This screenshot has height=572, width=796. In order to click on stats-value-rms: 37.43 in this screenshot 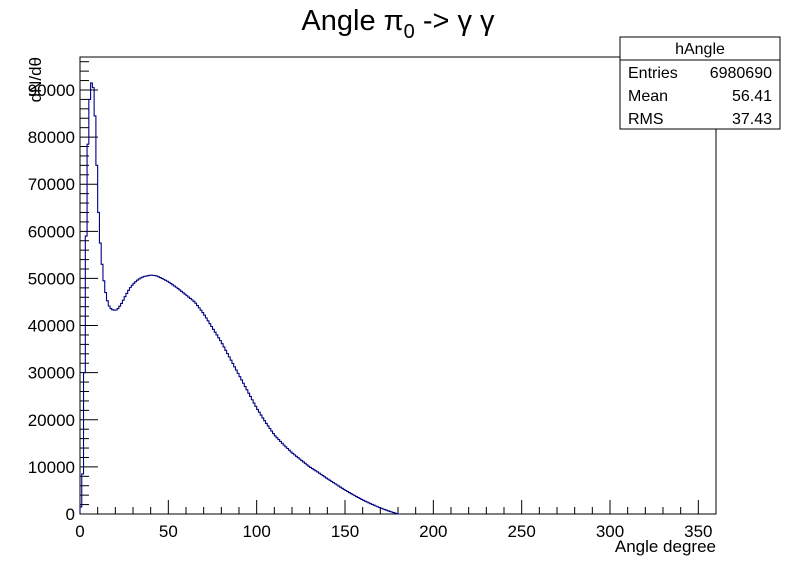, I will do `click(752, 119)`.